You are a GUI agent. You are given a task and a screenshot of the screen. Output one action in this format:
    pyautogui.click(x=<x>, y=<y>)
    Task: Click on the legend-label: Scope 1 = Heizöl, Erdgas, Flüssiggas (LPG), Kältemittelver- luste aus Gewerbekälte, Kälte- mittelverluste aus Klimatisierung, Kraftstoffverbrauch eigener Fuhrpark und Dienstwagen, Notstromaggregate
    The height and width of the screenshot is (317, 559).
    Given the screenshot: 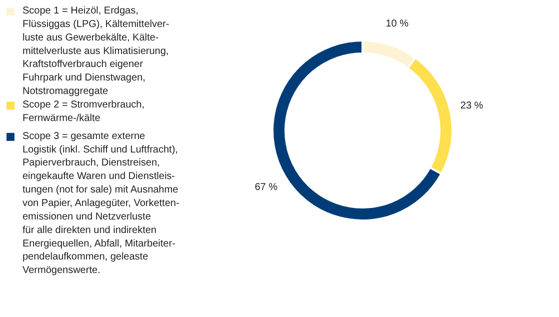 What is the action you would take?
    pyautogui.click(x=96, y=52)
    